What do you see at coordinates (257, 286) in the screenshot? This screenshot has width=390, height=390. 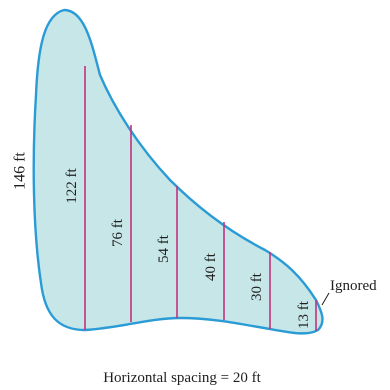 I see `chord-label-30: 30 ft` at bounding box center [257, 286].